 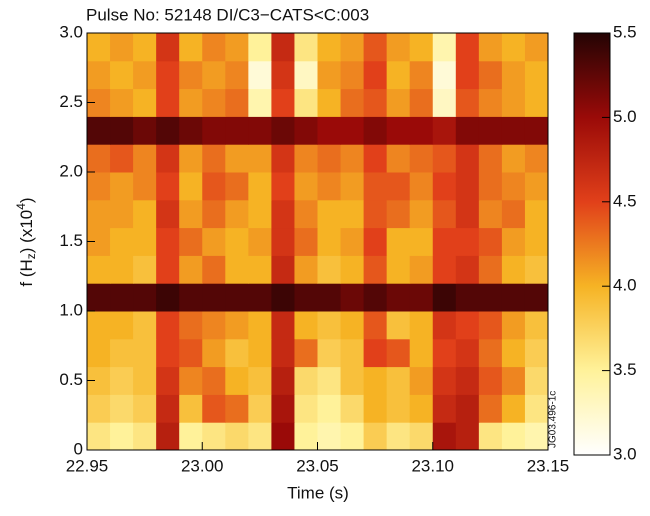 What do you see at coordinates (625, 31) in the screenshot?
I see `colorbar-tick-label: 5.5` at bounding box center [625, 31].